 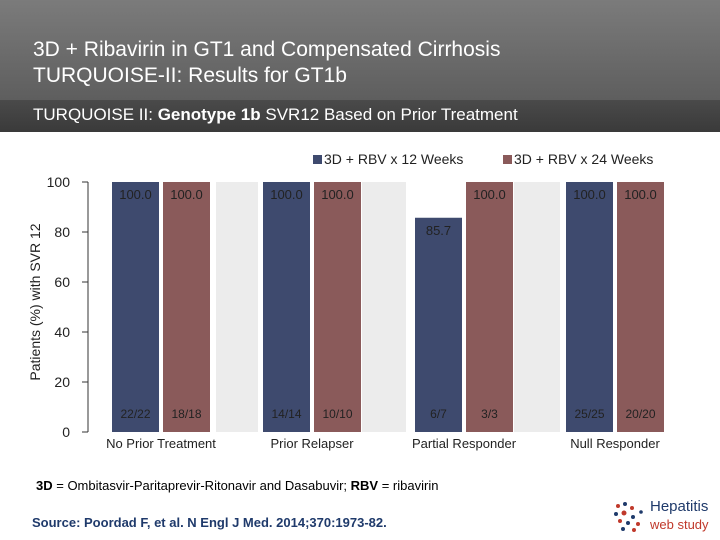 I want to click on hepatitis-web-study-logo: Hepatitis web study, so click(x=662, y=517).